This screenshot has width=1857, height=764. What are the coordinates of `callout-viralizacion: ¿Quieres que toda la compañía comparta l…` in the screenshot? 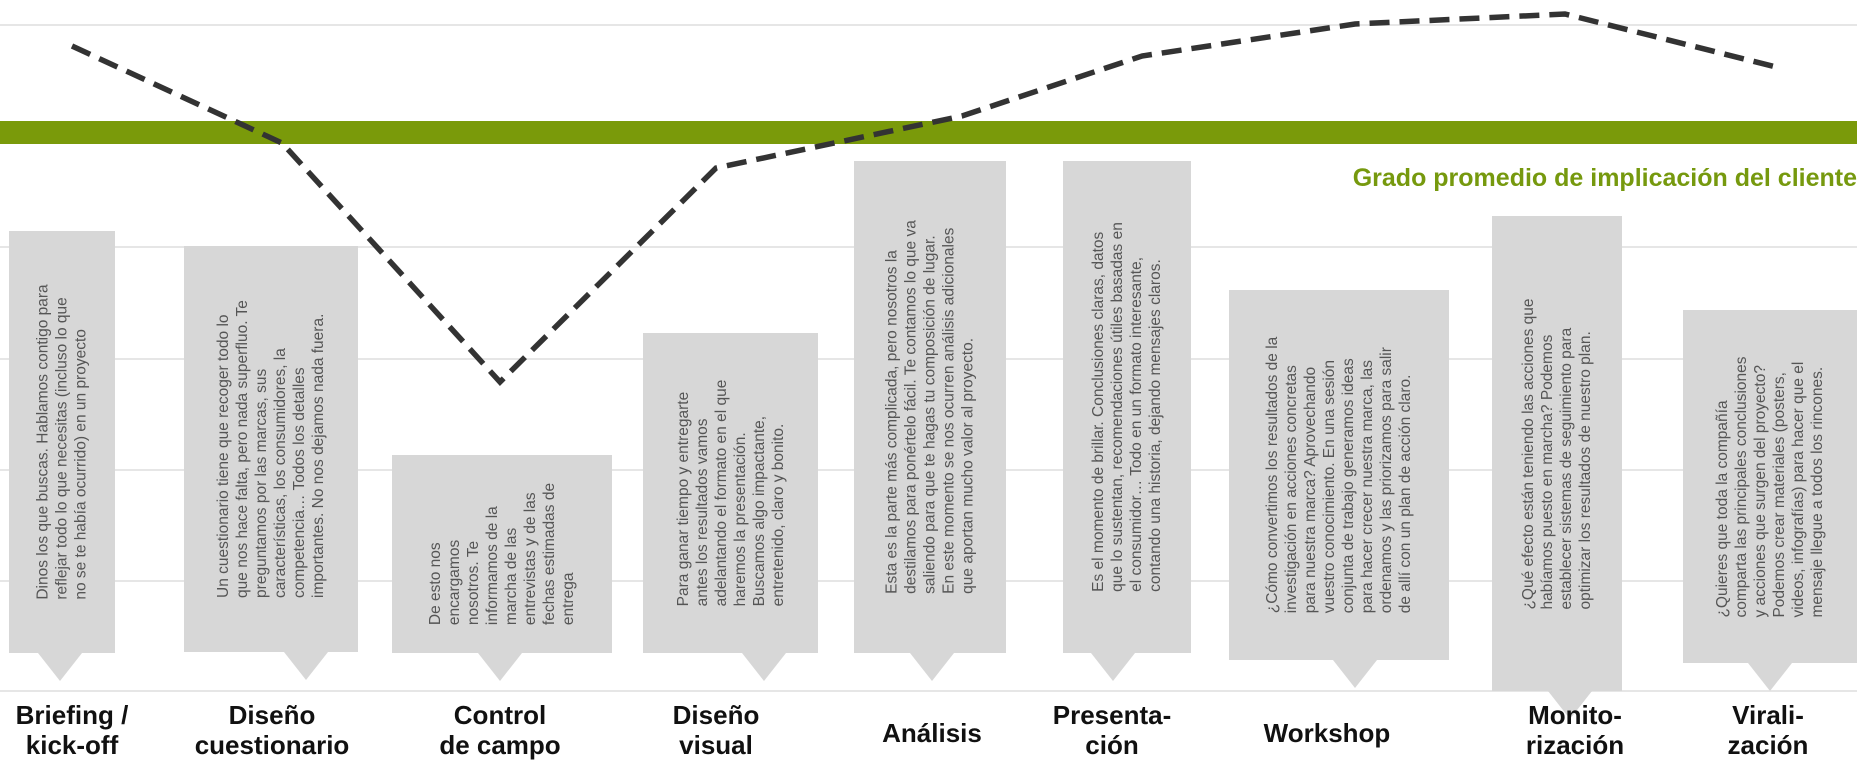 It's located at (1770, 486).